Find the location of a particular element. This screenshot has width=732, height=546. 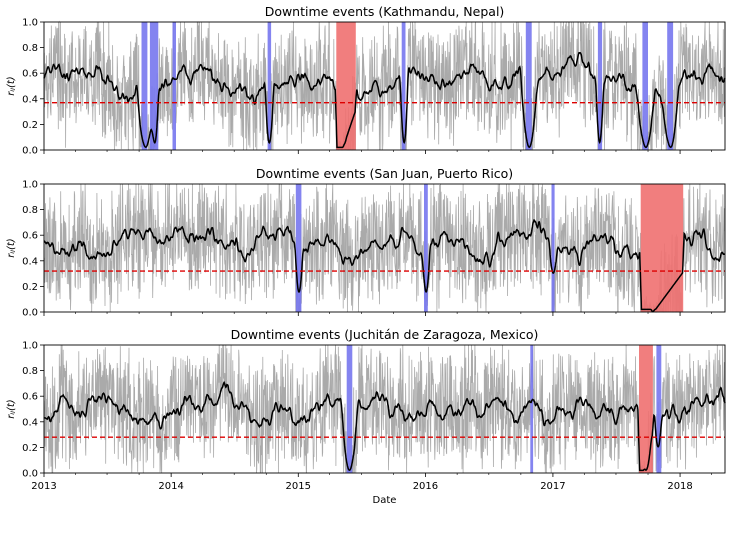

x-tick-label: 2018 is located at coordinates (679, 486).